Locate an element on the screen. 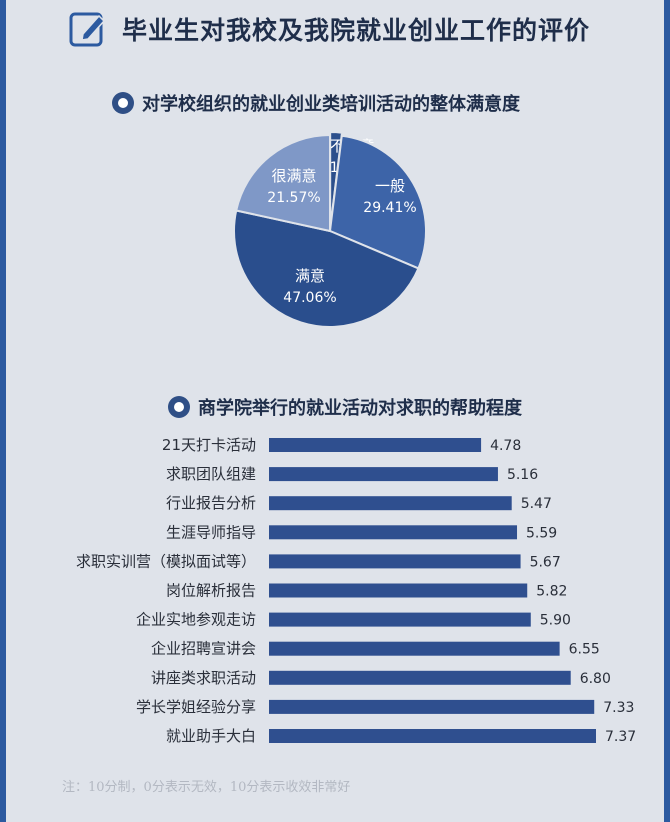 This screenshot has width=670, height=822. bar-section-title: 商学院举行的就业活动对求职的帮助程度 is located at coordinates (345, 407).